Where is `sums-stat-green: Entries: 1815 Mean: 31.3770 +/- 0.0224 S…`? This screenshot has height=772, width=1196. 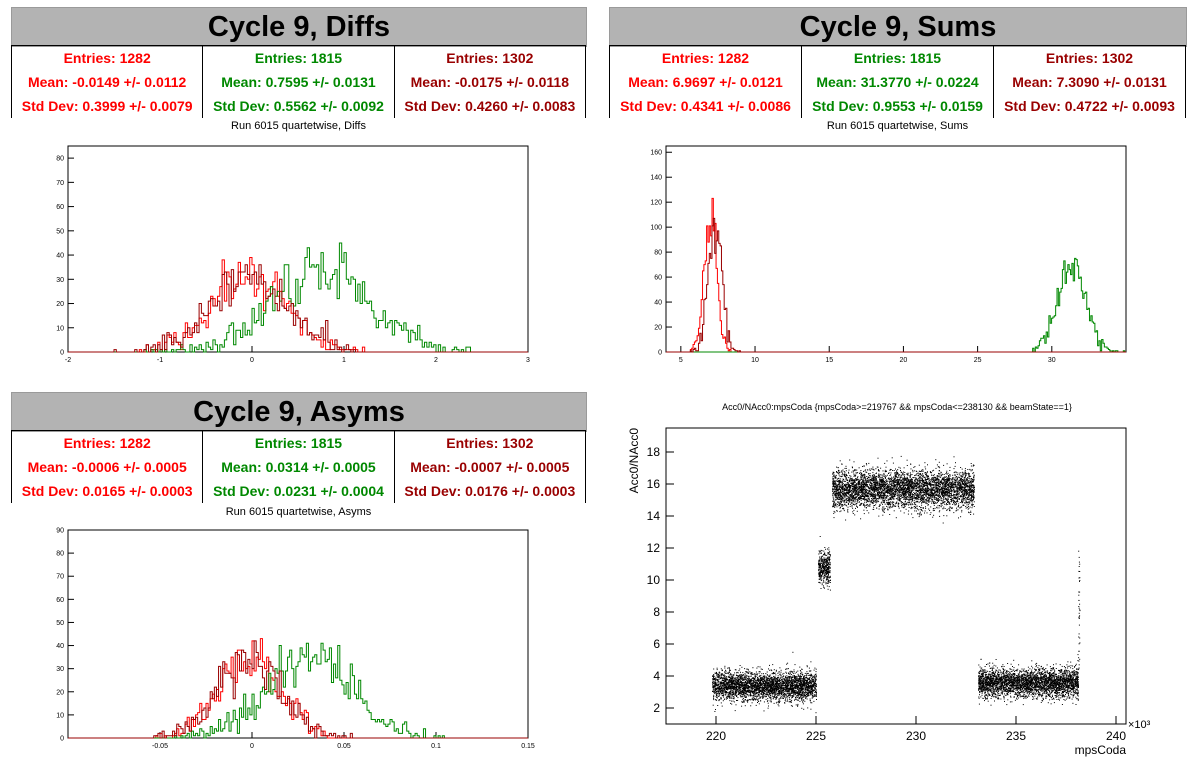 sums-stat-green: Entries: 1815 Mean: 31.3770 +/- 0.0224 S… is located at coordinates (897, 82).